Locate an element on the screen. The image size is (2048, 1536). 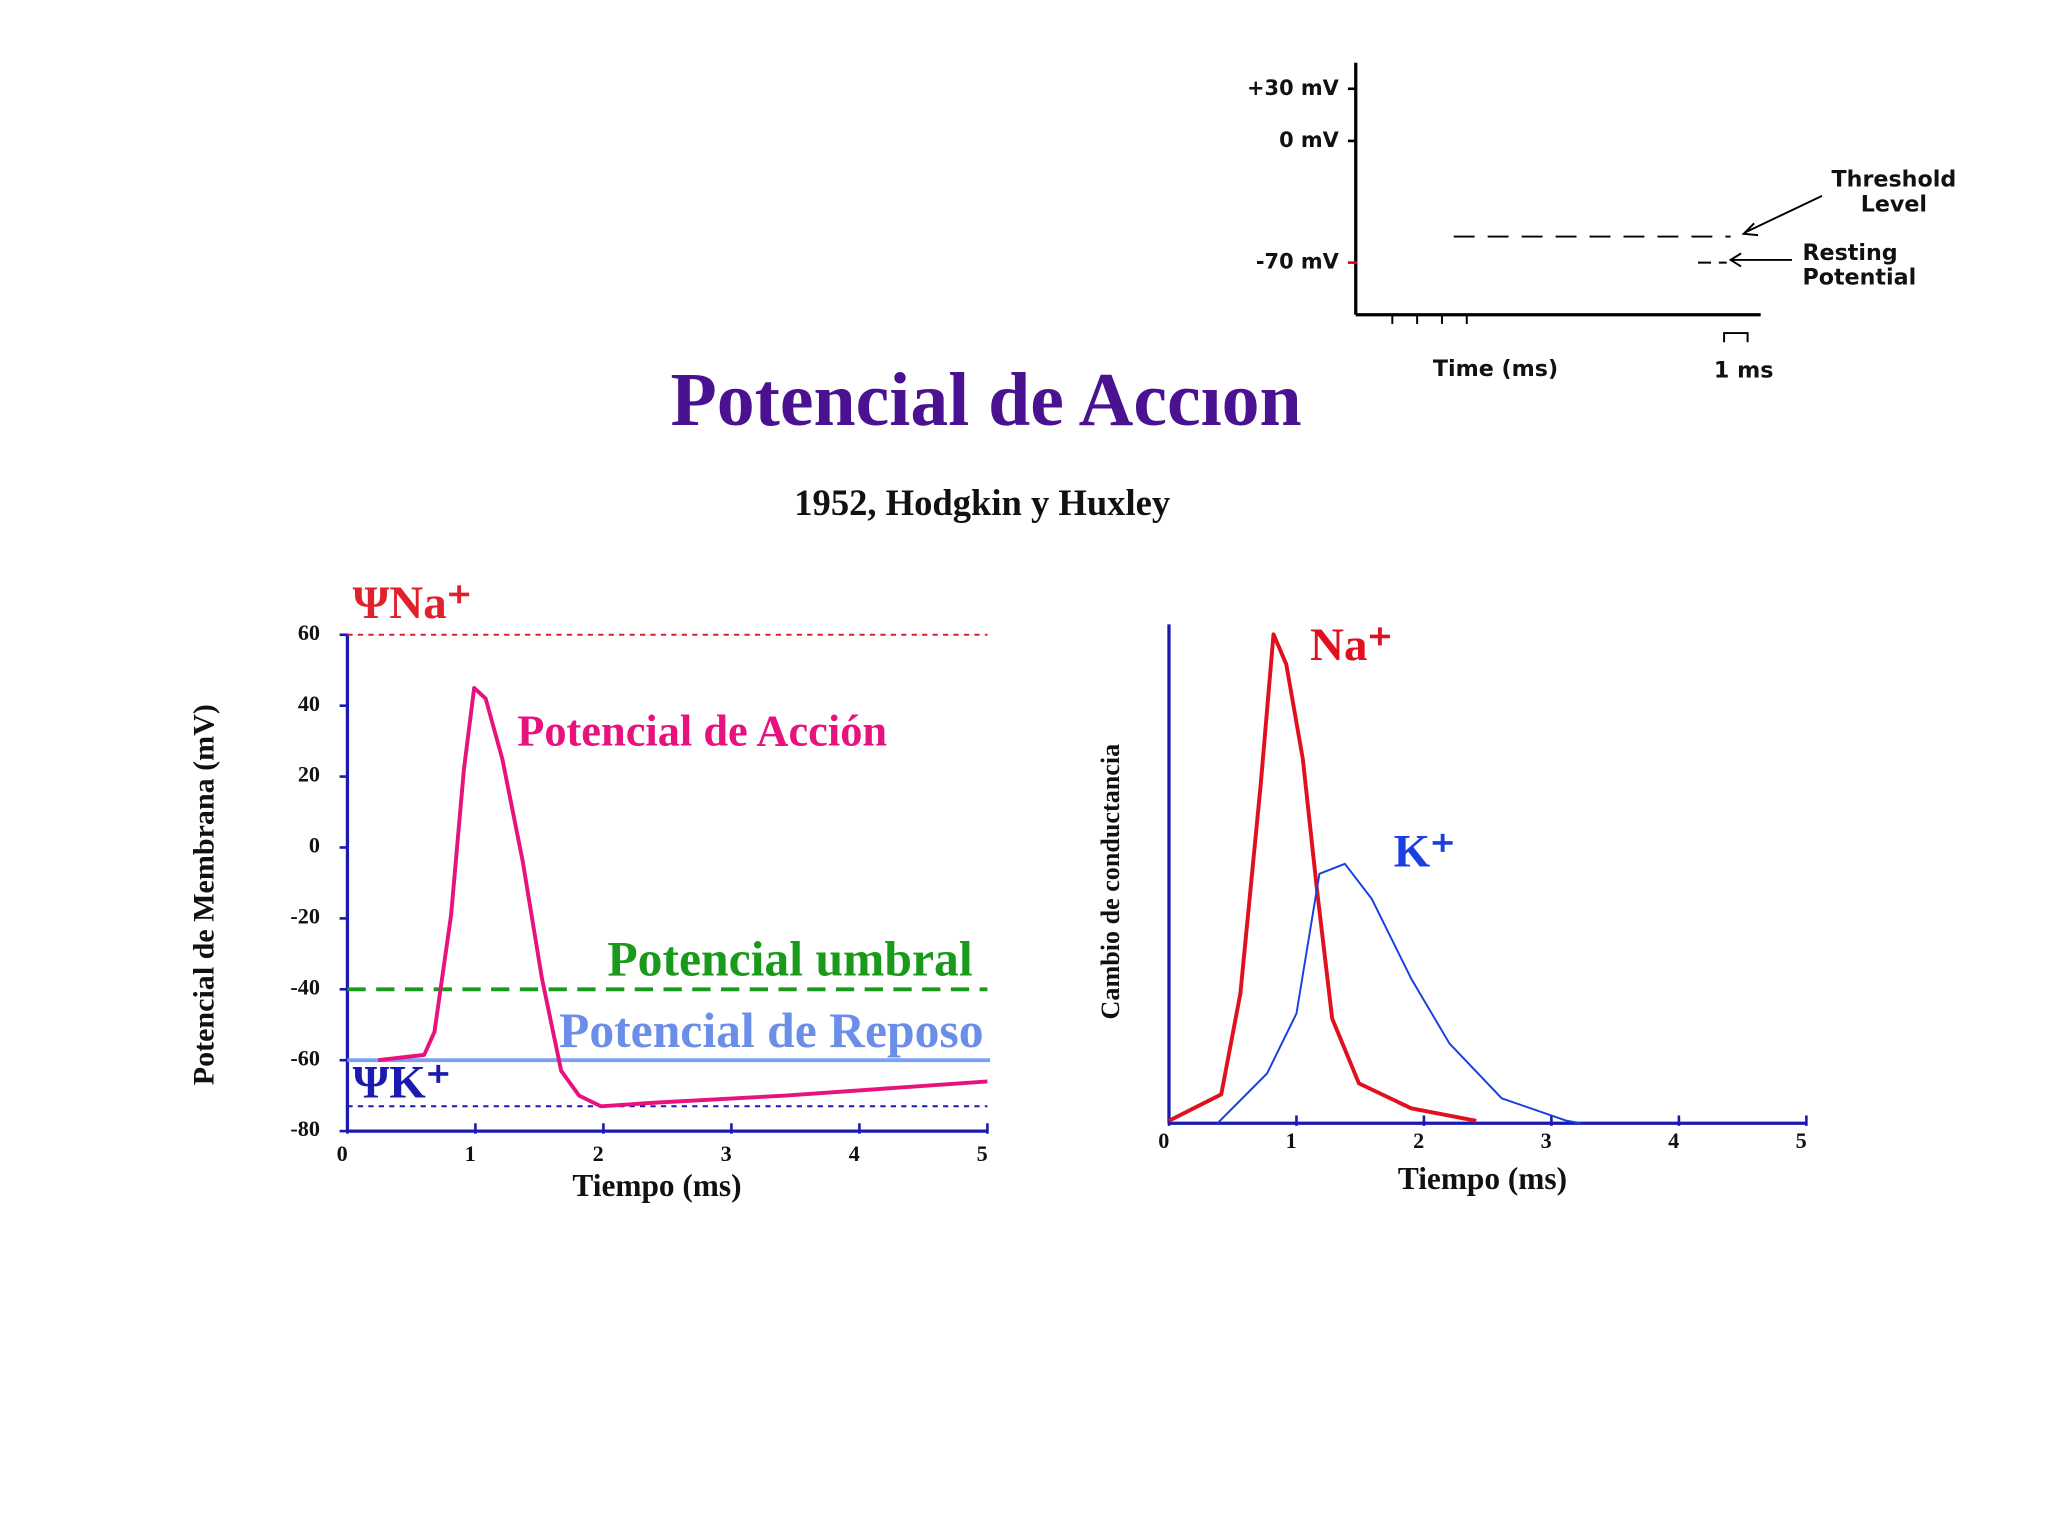
series-label: K⁺ is located at coordinates (1424, 851).